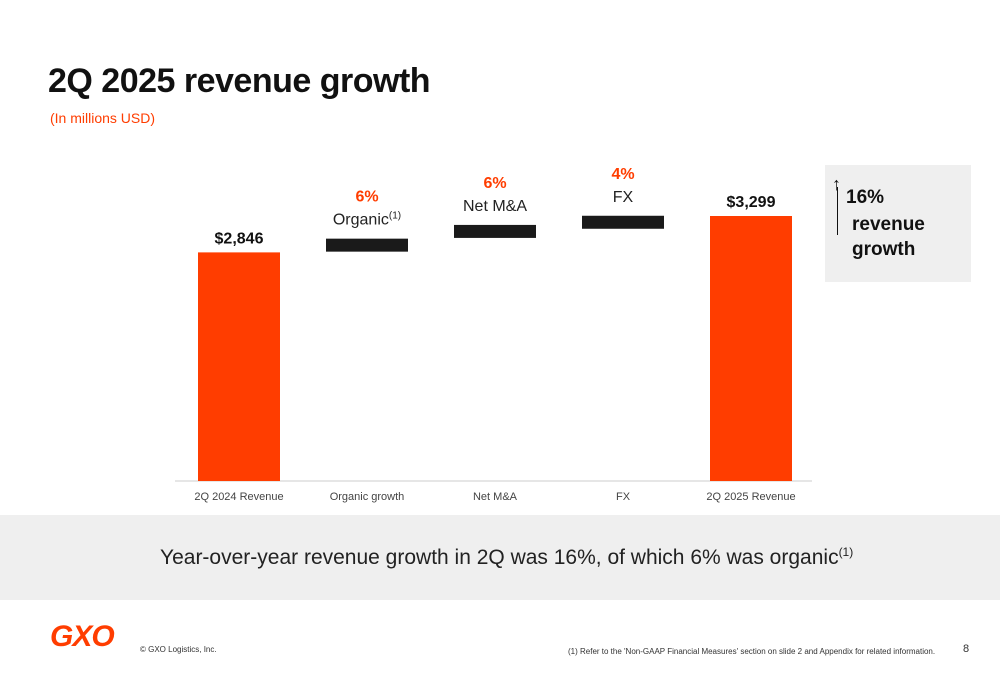 This screenshot has height=685, width=1000. I want to click on name-label-2: Net M&A, so click(495, 206).